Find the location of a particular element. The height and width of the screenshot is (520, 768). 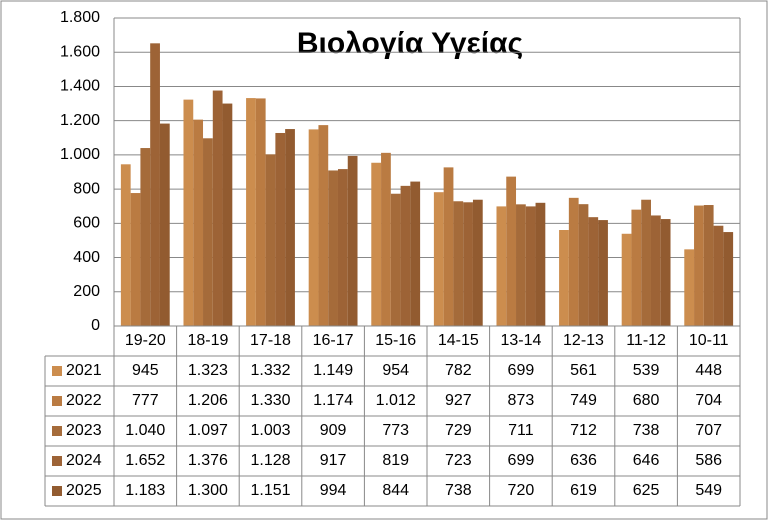

table-cell: 1.174 is located at coordinates (333, 400).